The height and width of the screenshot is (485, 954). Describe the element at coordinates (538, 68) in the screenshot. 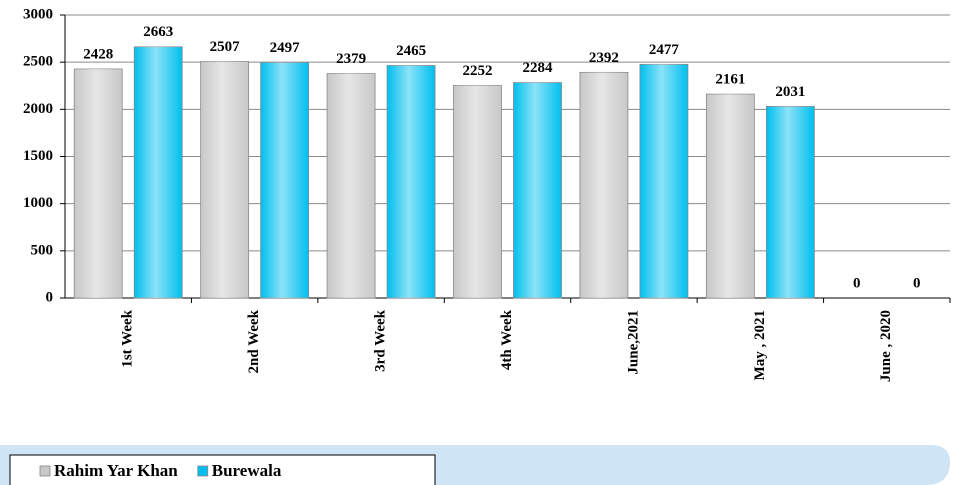

I see `value-label: 2284` at that location.